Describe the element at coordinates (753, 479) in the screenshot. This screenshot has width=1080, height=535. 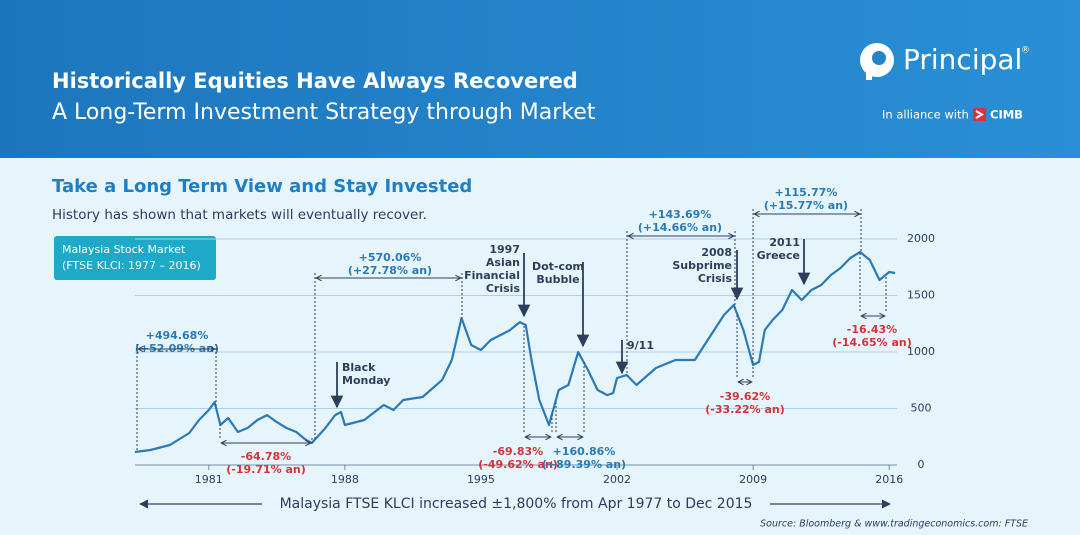
I see `x-tick-label: 2009` at that location.